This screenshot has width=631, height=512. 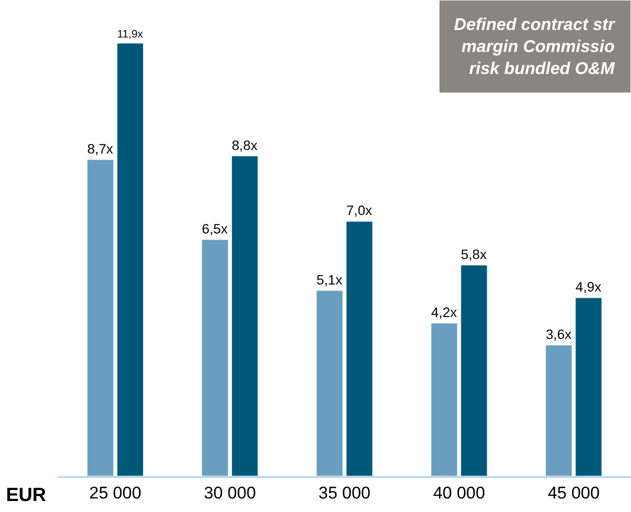 I want to click on data-label: 5,1x, so click(x=329, y=280).